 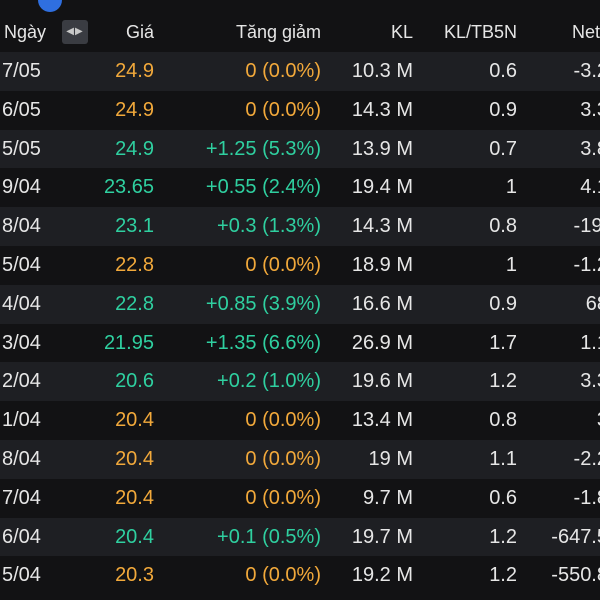 I want to click on table-row: 9/04 23.65 +0.55 (2.4%) 19.4 M 1 4.1, so click(x=300, y=187).